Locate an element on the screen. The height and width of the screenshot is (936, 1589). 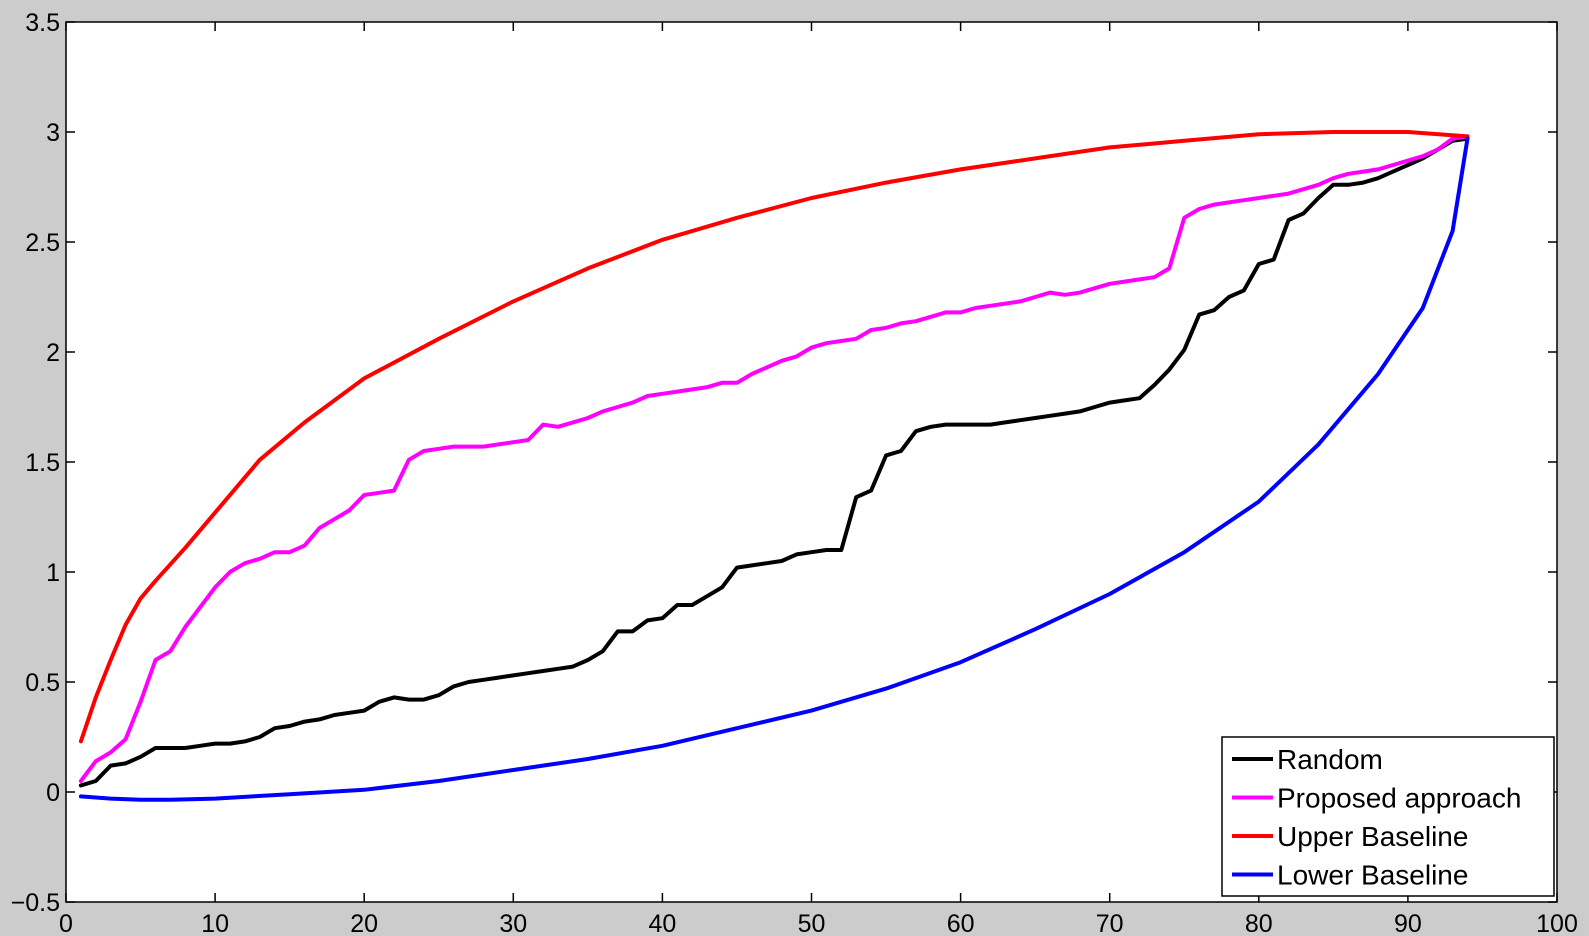
legend-label-upper-baseline: Upper Baseline is located at coordinates (1372, 836).